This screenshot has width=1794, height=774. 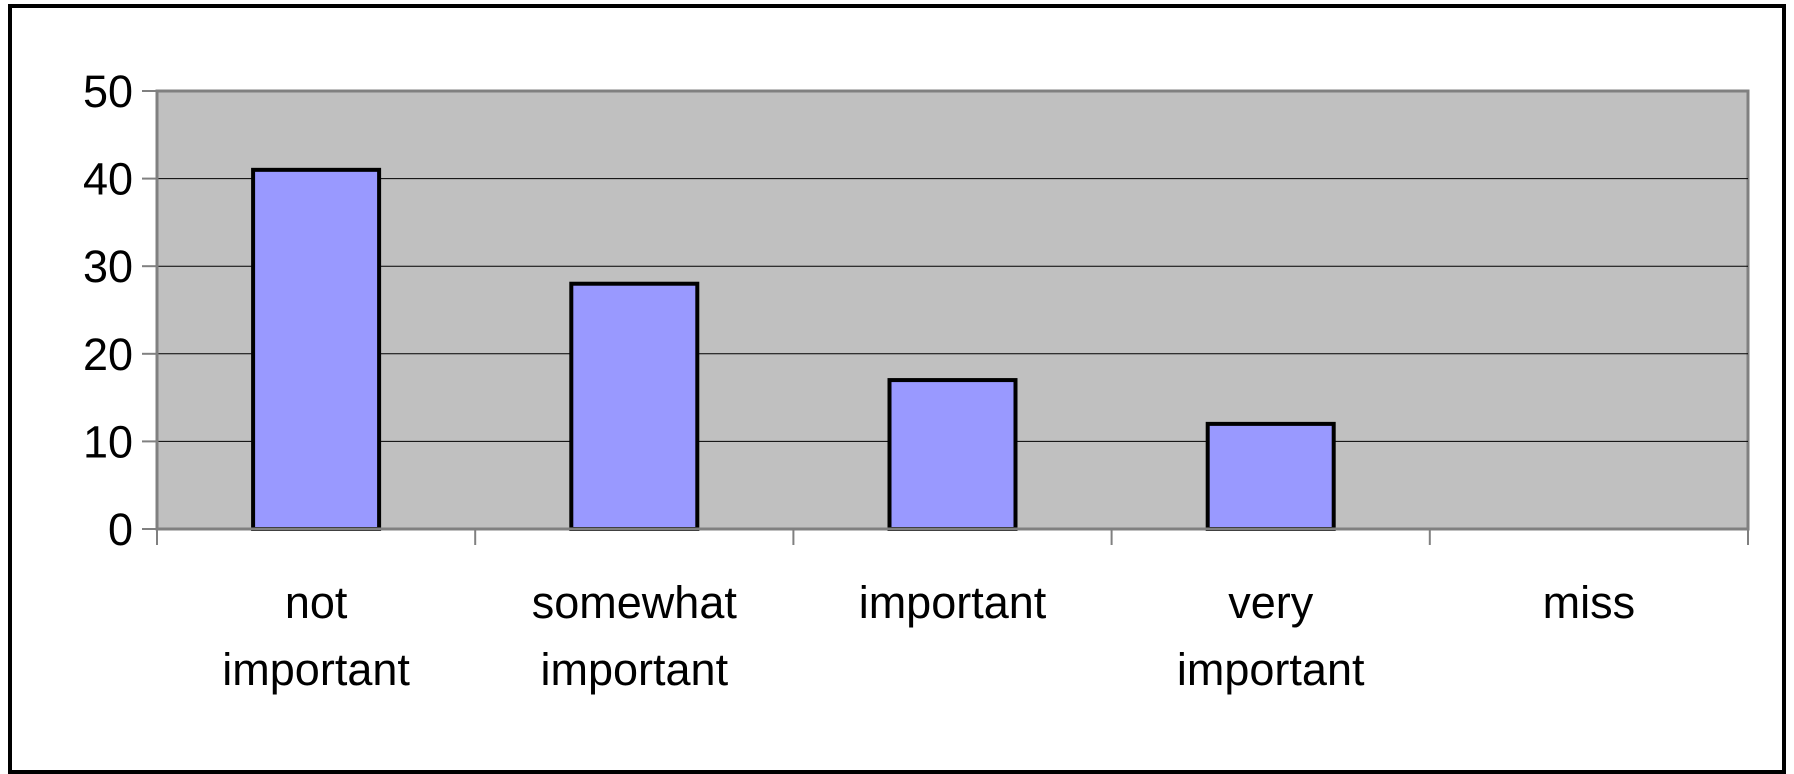 I want to click on x-category-label-line: miss, so click(x=1589, y=602).